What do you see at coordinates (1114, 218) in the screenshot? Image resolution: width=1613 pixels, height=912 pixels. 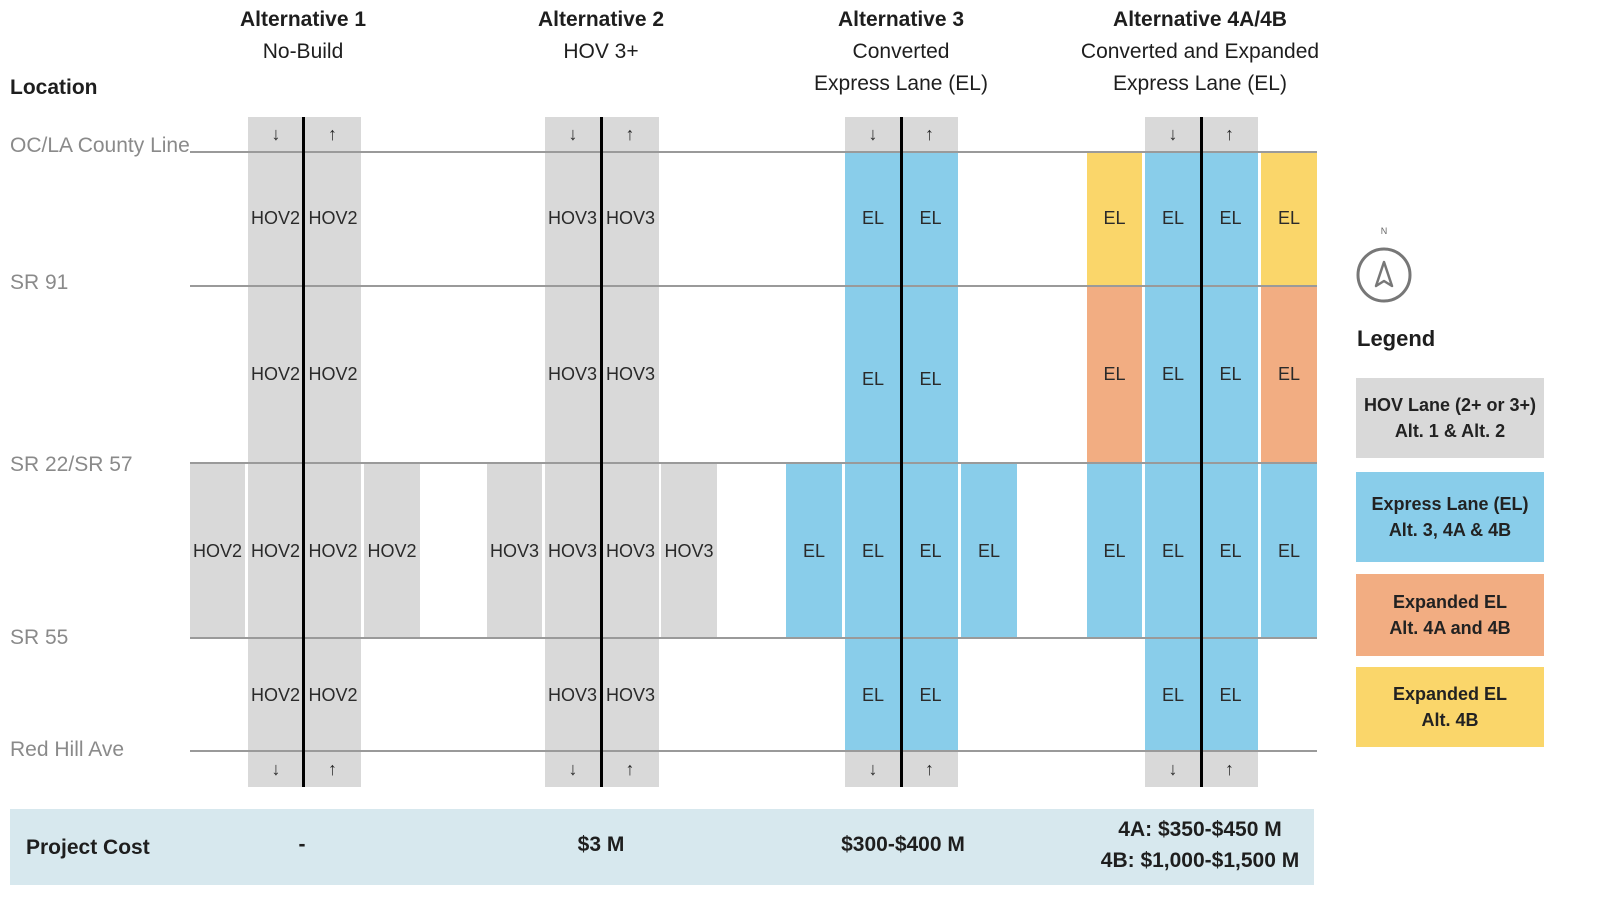 I see `alt4-lane-expanded-4b: EL` at bounding box center [1114, 218].